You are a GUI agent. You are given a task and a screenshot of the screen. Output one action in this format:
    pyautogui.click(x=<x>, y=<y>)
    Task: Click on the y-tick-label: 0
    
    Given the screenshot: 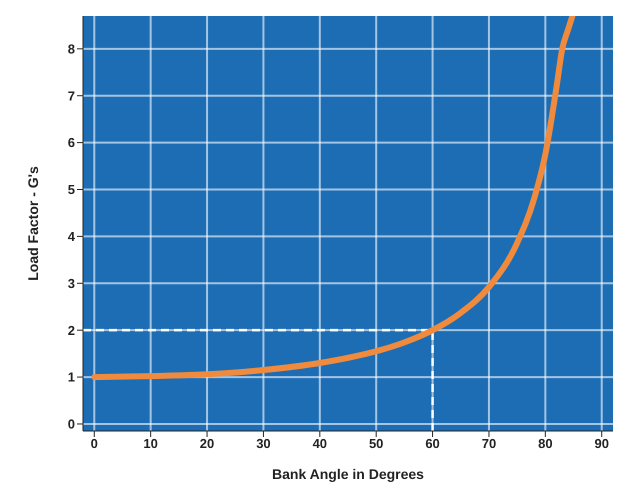 What is the action you would take?
    pyautogui.click(x=71, y=424)
    